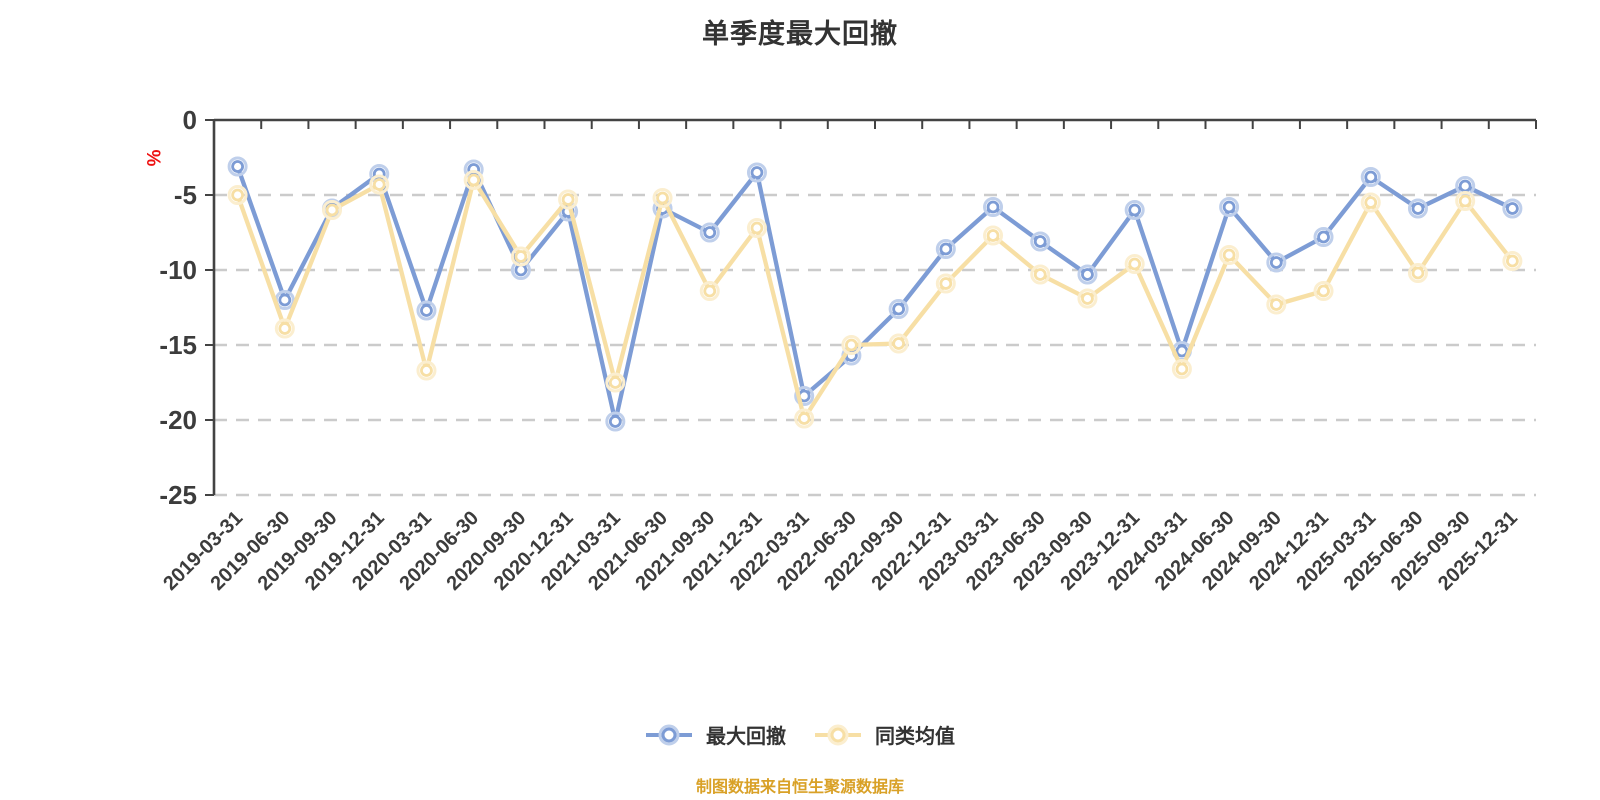  I want to click on y-axis-label: -25, so click(178, 495).